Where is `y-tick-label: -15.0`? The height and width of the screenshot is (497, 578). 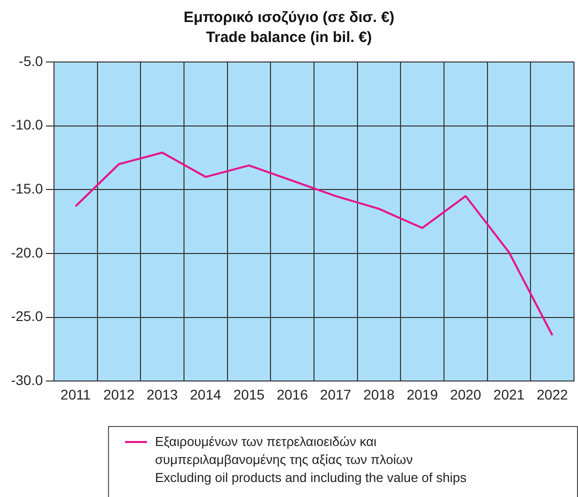
y-tick-label: -15.0 is located at coordinates (27, 188).